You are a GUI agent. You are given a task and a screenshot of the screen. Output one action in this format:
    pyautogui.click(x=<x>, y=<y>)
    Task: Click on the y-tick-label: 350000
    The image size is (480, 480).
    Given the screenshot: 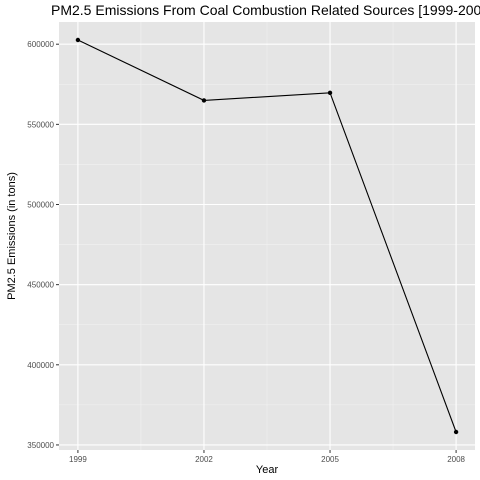 What is the action you would take?
    pyautogui.click(x=40, y=445)
    